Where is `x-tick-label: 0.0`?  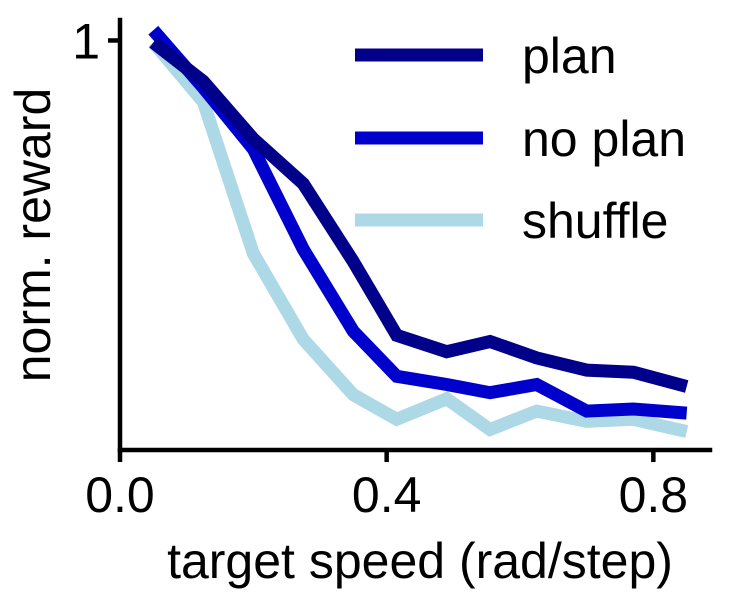
x-tick-label: 0.0 is located at coordinates (120, 495).